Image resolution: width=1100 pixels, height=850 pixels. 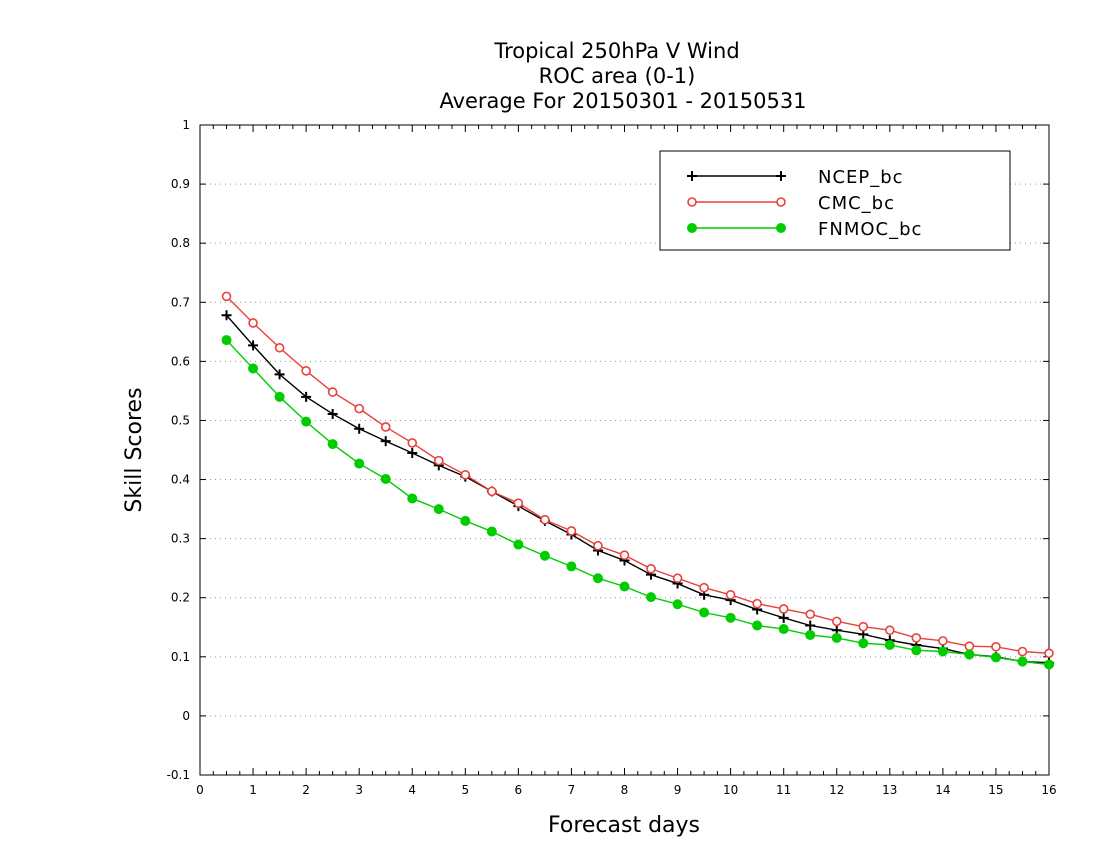 I want to click on legend: NCEP_bc CMC_bc FNMOC_bc, so click(x=835, y=200).